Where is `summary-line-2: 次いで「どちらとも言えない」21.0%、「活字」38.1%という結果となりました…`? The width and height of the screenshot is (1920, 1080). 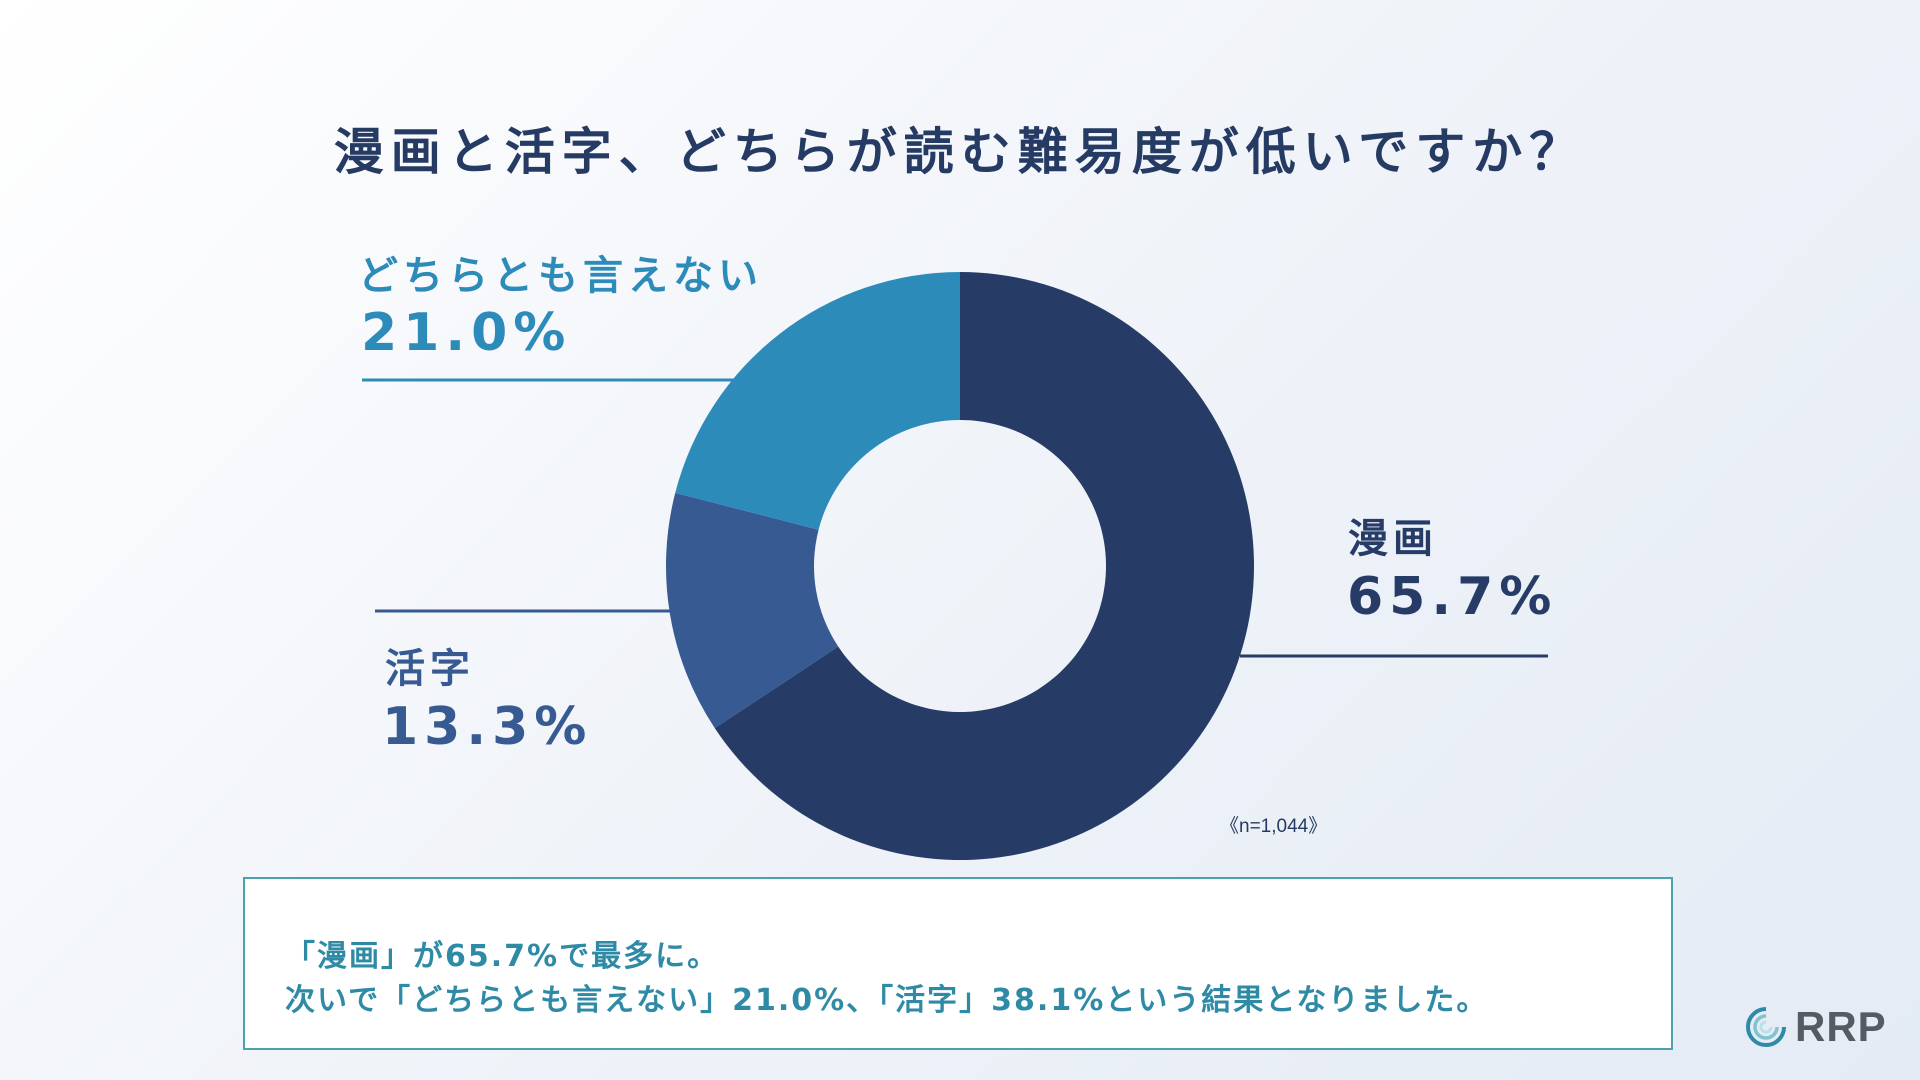
summary-line-2: 次いで「どちらとも言えない」21.0%、「活字」38.1%という結果となりました… is located at coordinates (887, 1000).